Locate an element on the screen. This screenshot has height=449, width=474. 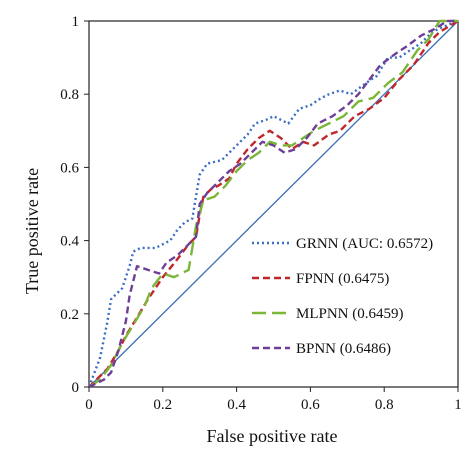
x-tick-label: 0 is located at coordinates (89, 405).